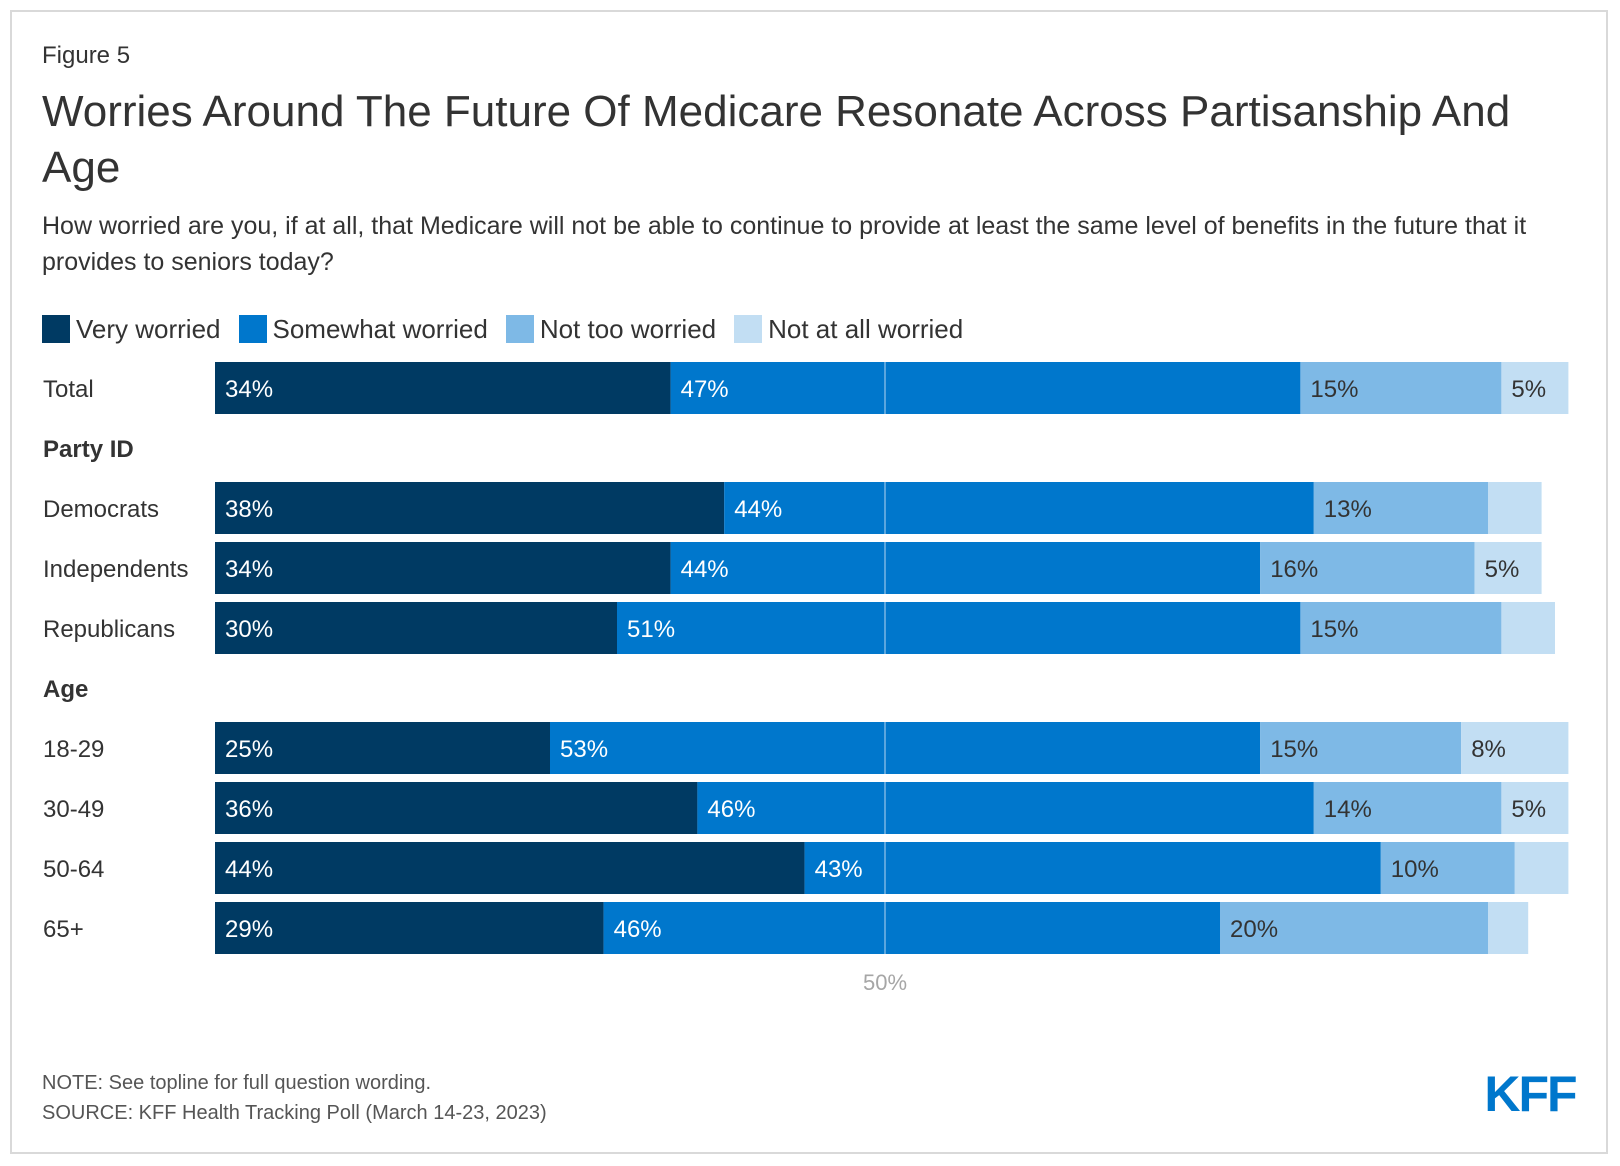 The height and width of the screenshot is (1166, 1620). What do you see at coordinates (73, 809) in the screenshot?
I see `category-label: 30-49` at bounding box center [73, 809].